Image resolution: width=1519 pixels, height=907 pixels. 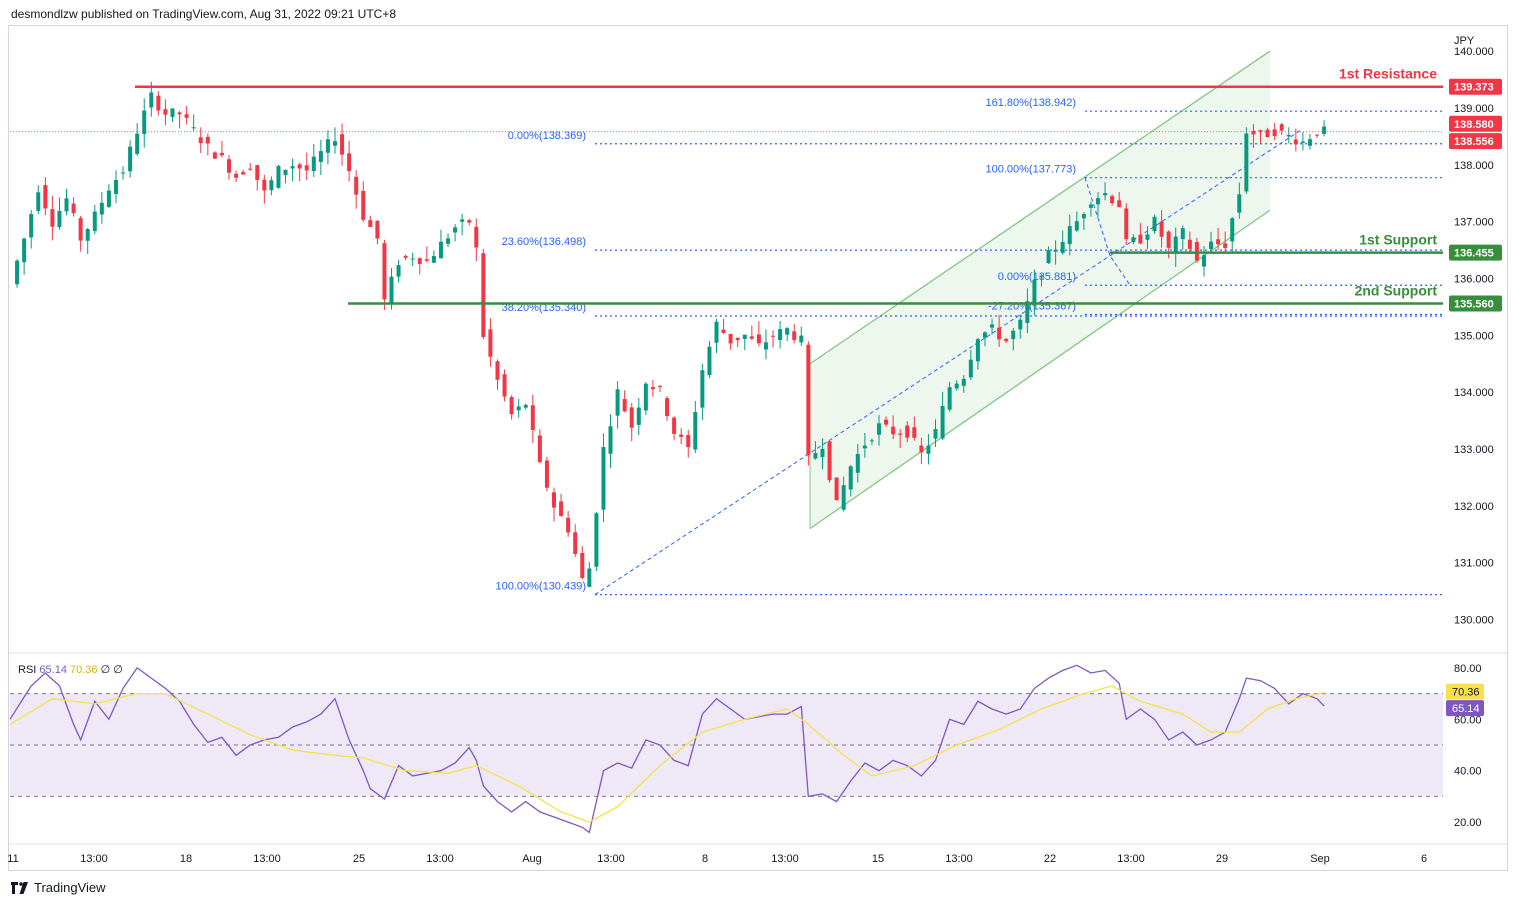 I want to click on y-tick-label: 136.000, so click(x=1474, y=279).